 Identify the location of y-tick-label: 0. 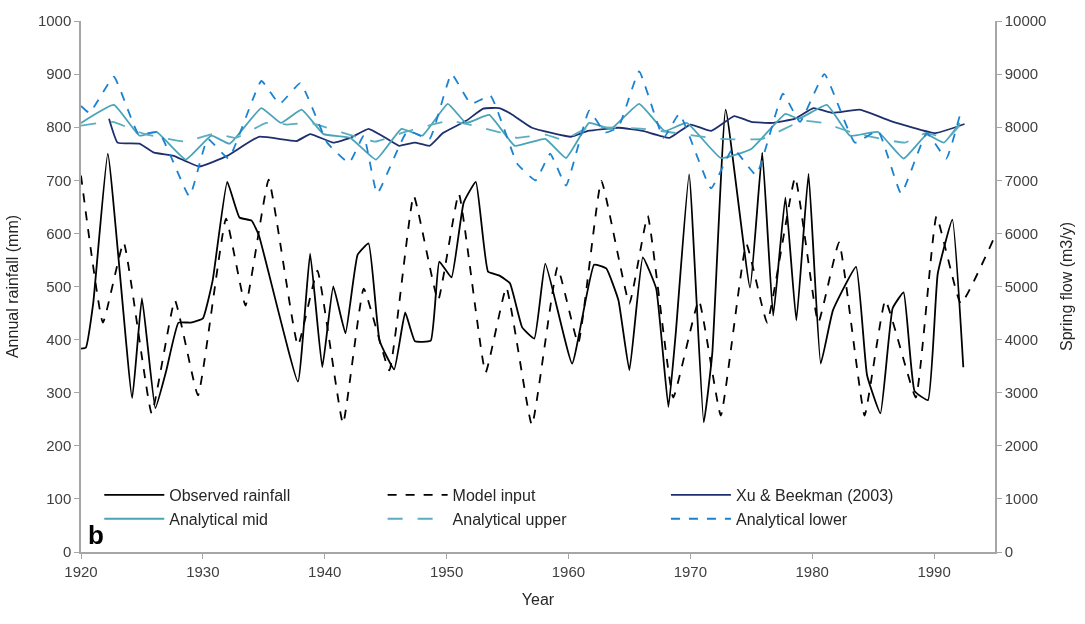
(67, 552).